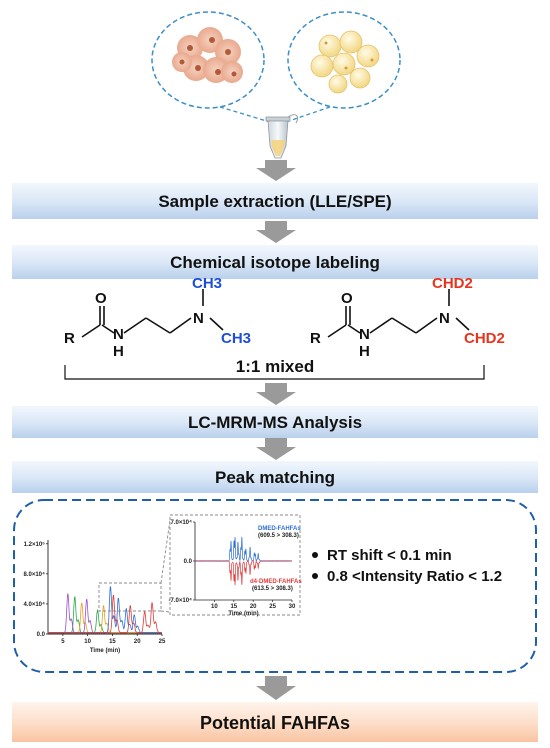 The width and height of the screenshot is (550, 748). Describe the element at coordinates (292, 607) in the screenshot. I see `x-tick-label: 30` at that location.